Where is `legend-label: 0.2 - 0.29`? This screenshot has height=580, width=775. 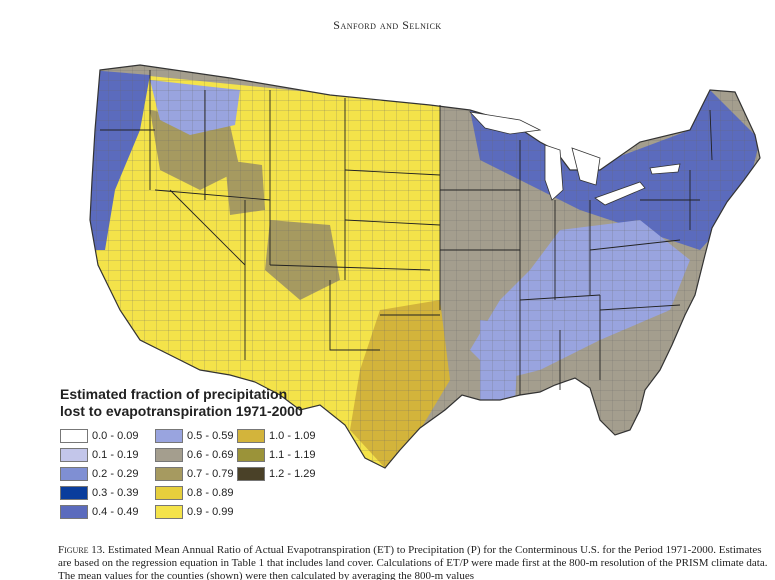 legend-label: 0.2 - 0.29 is located at coordinates (115, 473).